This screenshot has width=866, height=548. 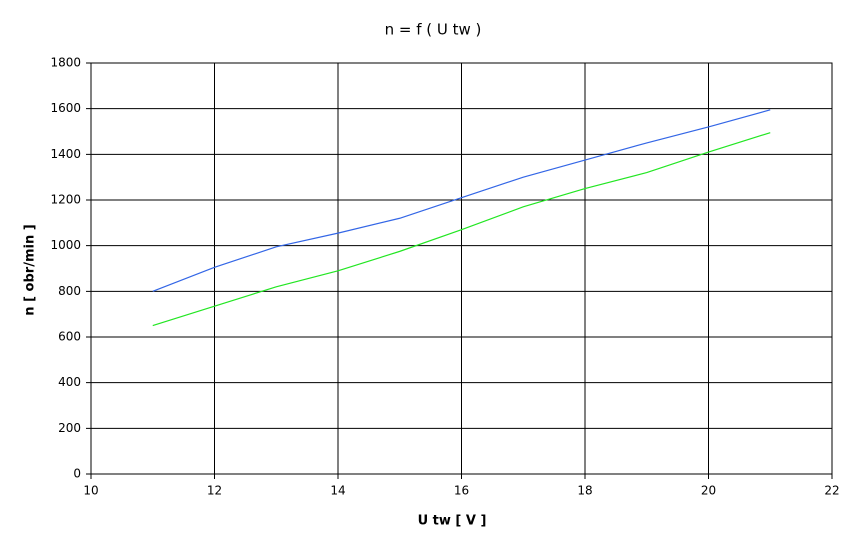 I want to click on y-tick-label: 200, so click(x=69, y=428).